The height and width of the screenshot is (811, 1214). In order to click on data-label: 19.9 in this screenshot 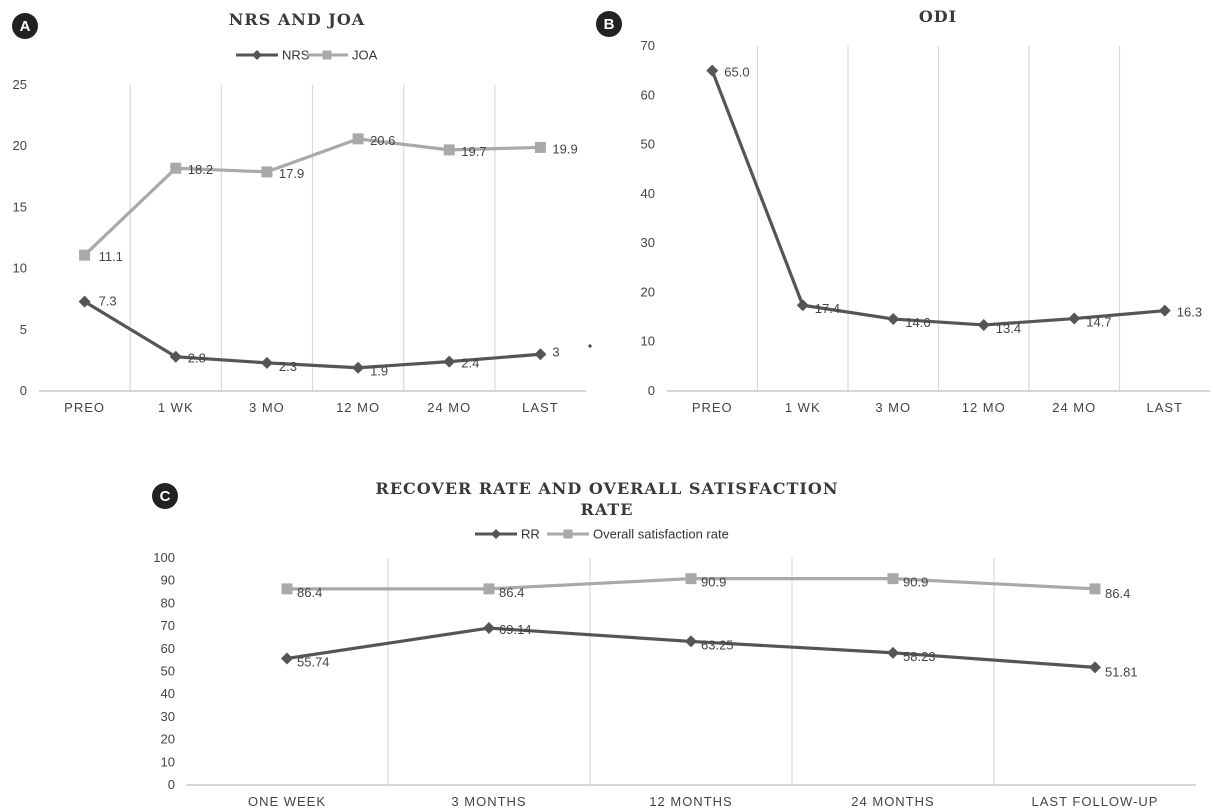, I will do `click(564, 148)`.